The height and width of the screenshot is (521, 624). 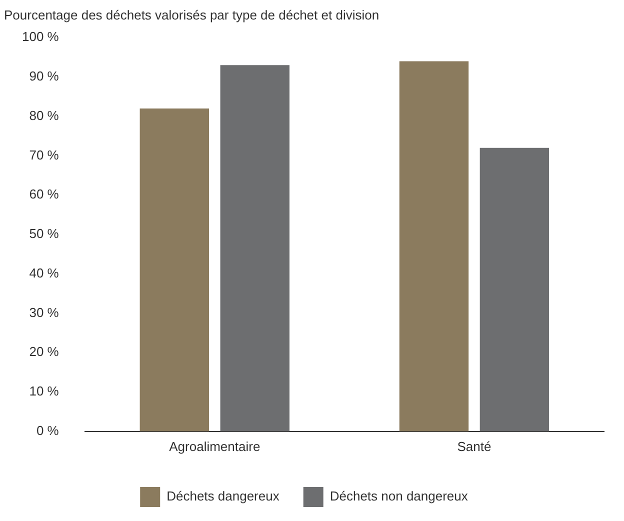 What do you see at coordinates (474, 446) in the screenshot?
I see `x-tick-label: Santé` at bounding box center [474, 446].